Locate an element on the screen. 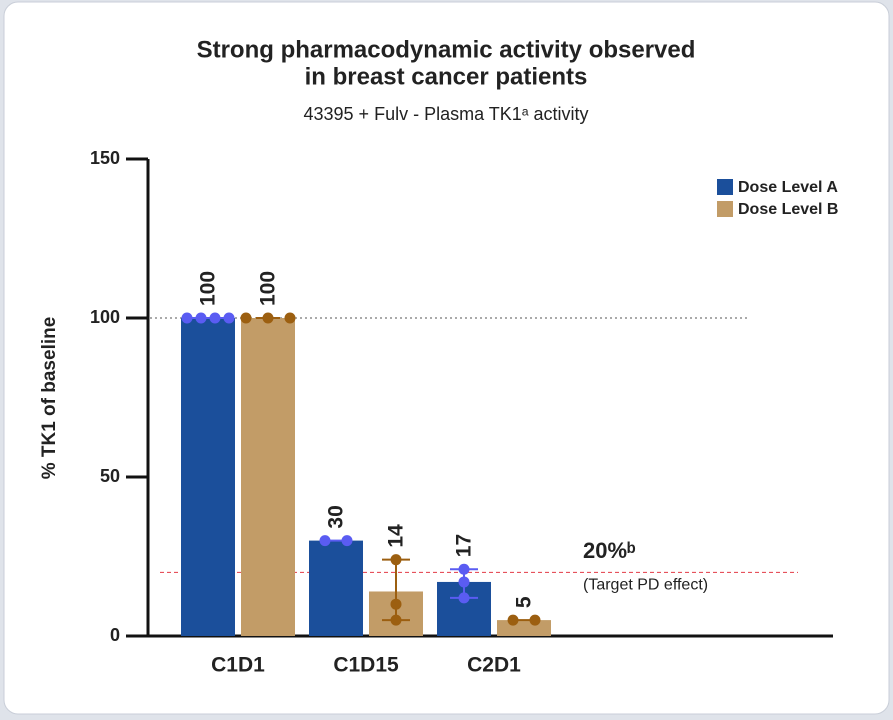 The image size is (893, 720). value-label: 30 is located at coordinates (336, 516).